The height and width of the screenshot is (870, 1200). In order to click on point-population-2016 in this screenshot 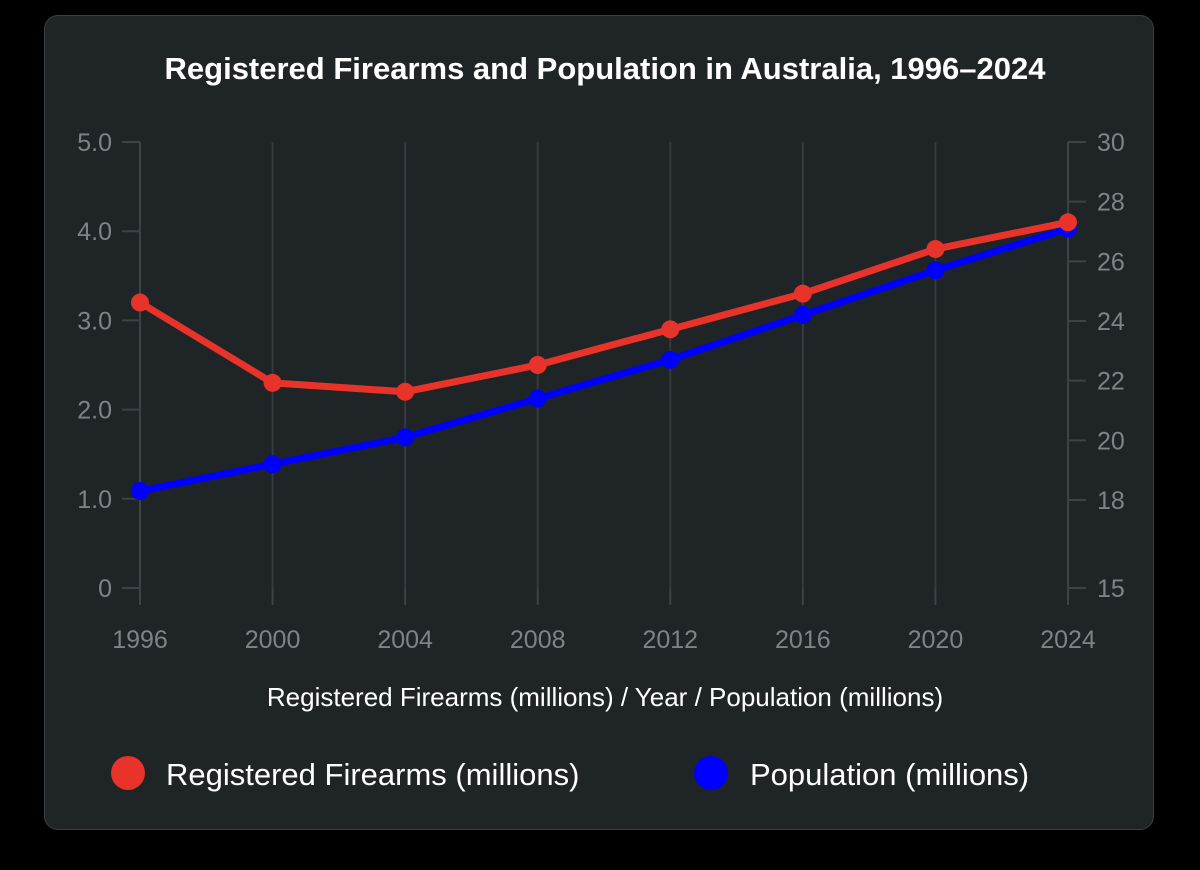, I will do `click(802, 315)`.